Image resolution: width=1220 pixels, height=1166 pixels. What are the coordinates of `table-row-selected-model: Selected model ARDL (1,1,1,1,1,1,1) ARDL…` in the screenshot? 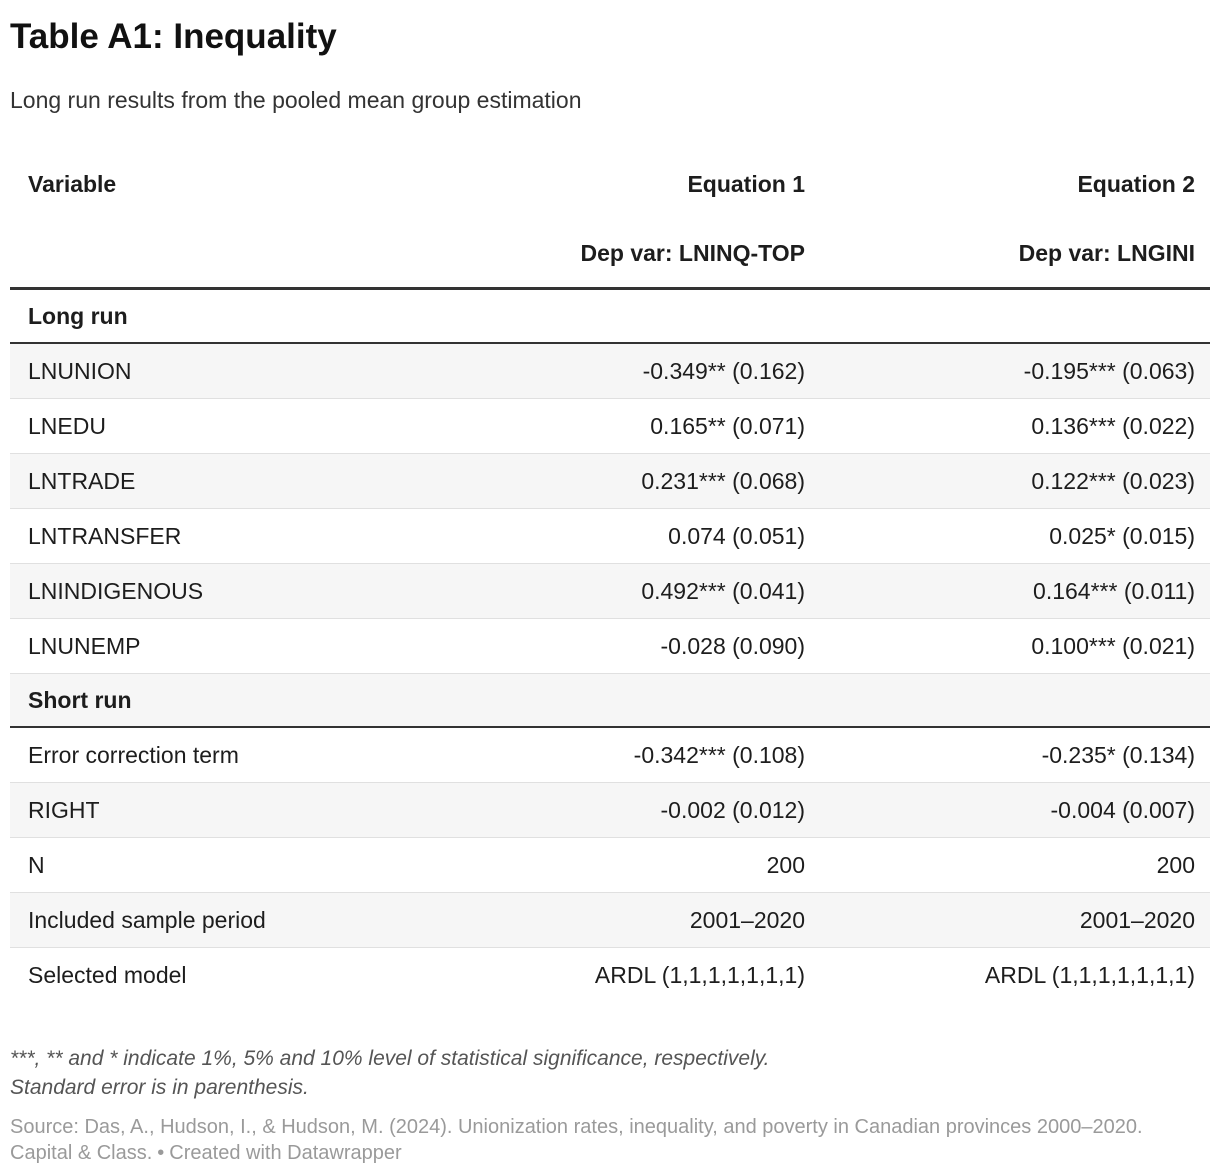 It's located at (610, 975).